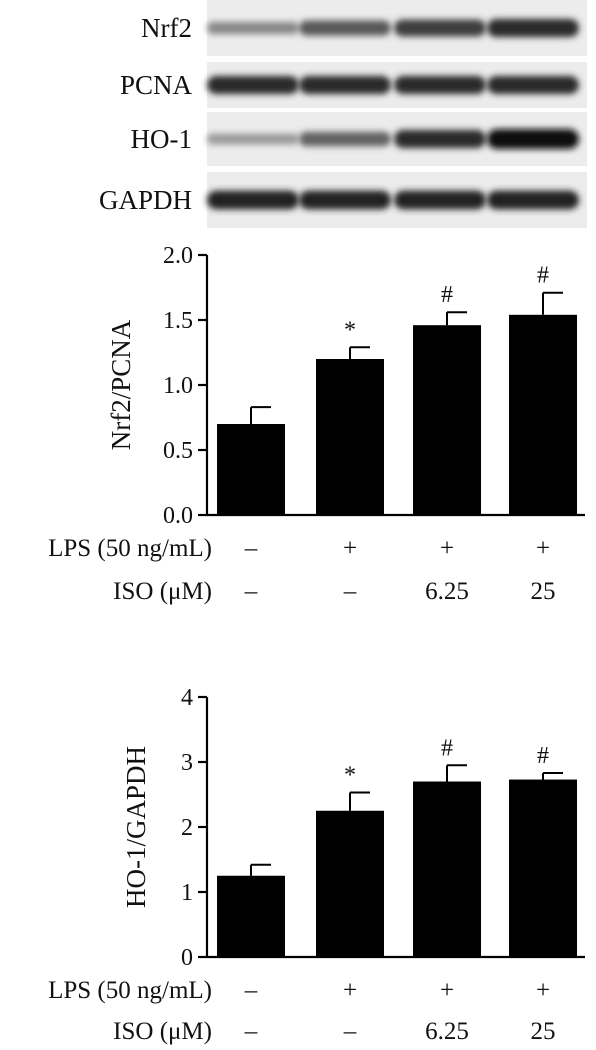  I want to click on y-tick-label: 2.0, so click(178, 256).